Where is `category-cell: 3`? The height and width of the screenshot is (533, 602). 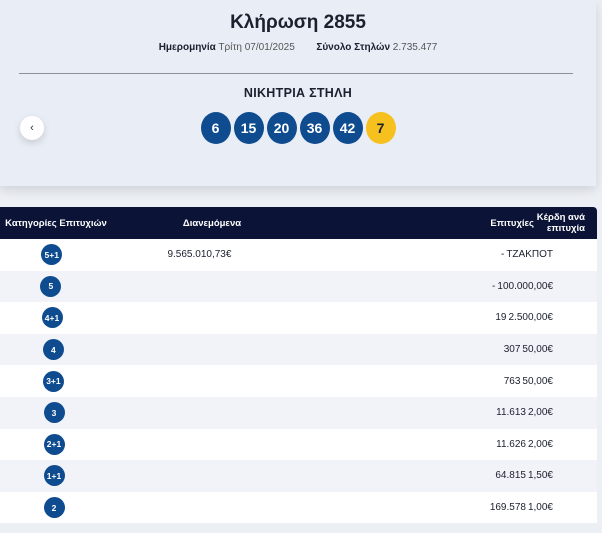 category-cell: 3 is located at coordinates (54, 413).